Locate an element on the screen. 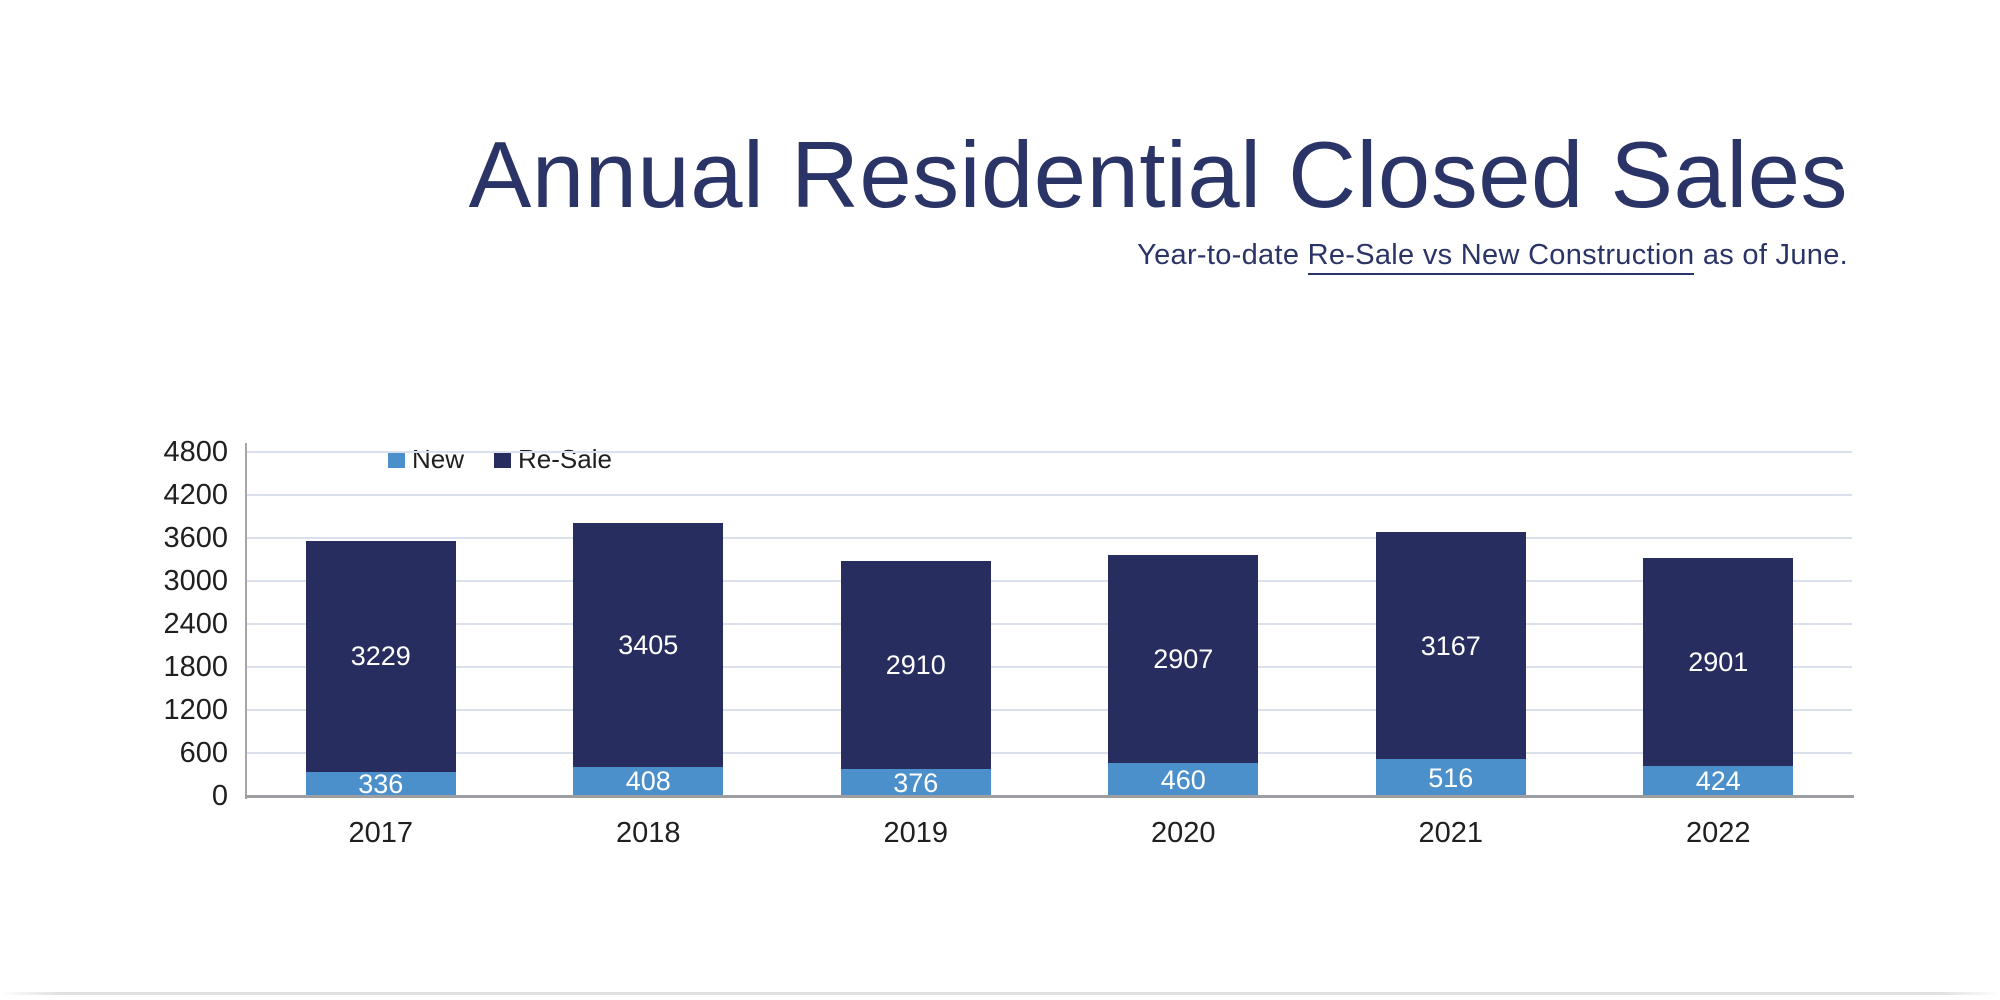 The image size is (2000, 1000). bar-value-label-new: 336 is located at coordinates (381, 783).